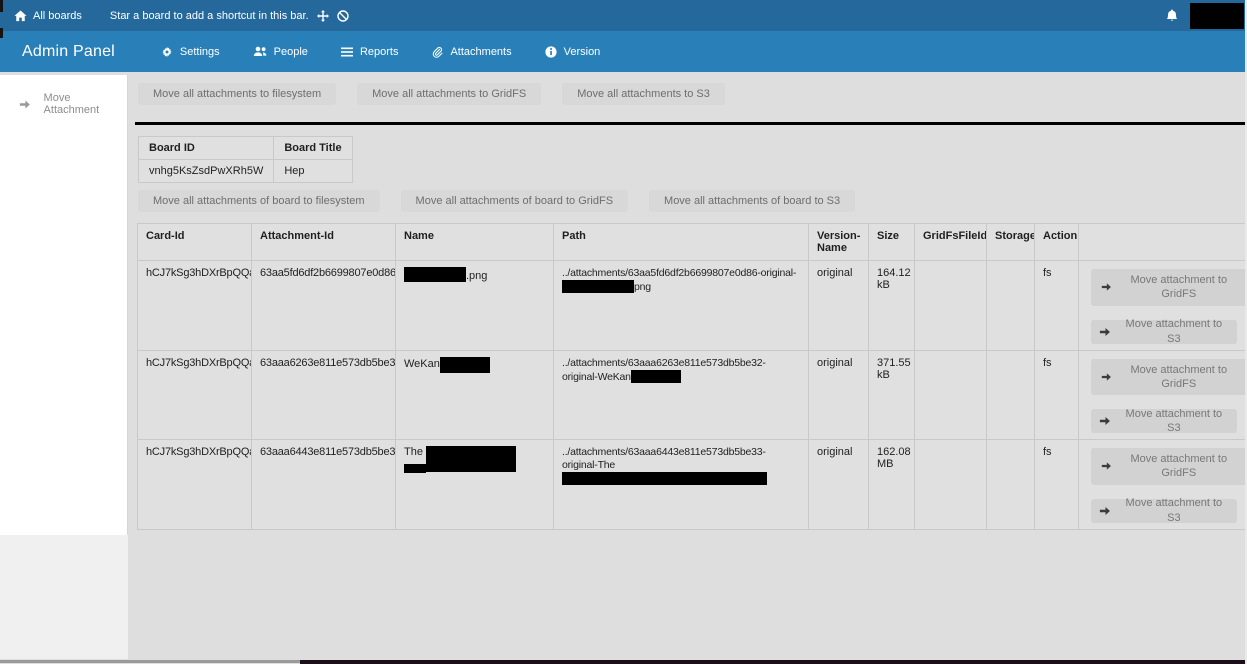  Describe the element at coordinates (582, 51) in the screenshot. I see `nav-version-label: Version` at that location.